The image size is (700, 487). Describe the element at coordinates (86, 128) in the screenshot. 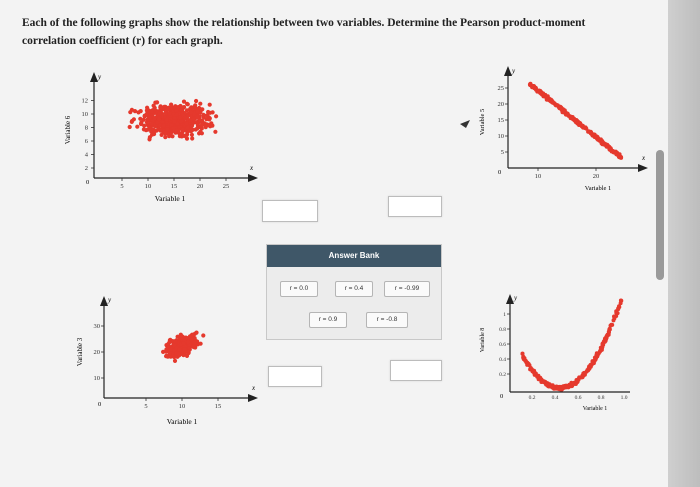

I see `tick-label: 8` at that location.